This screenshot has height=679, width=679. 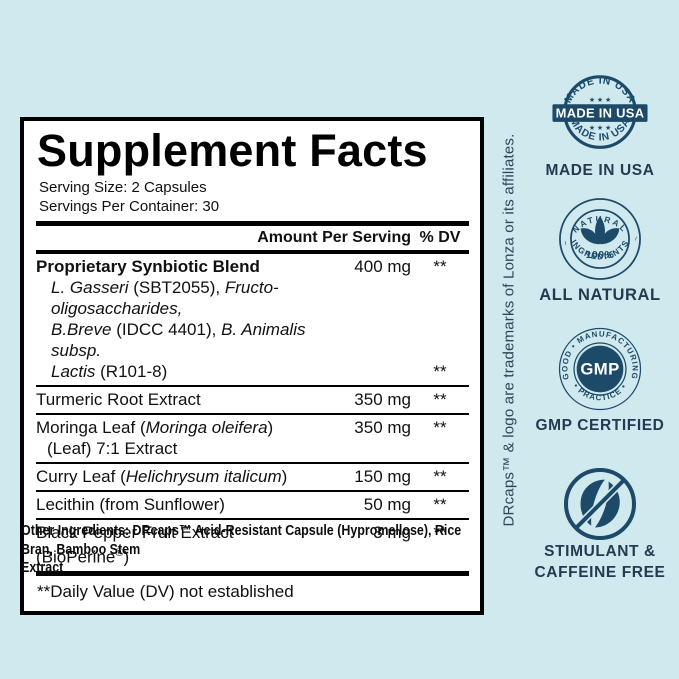 I want to click on blend-species-line: B.Breve (IDCC 4401), B. Animalis subsp., so click(x=178, y=340).